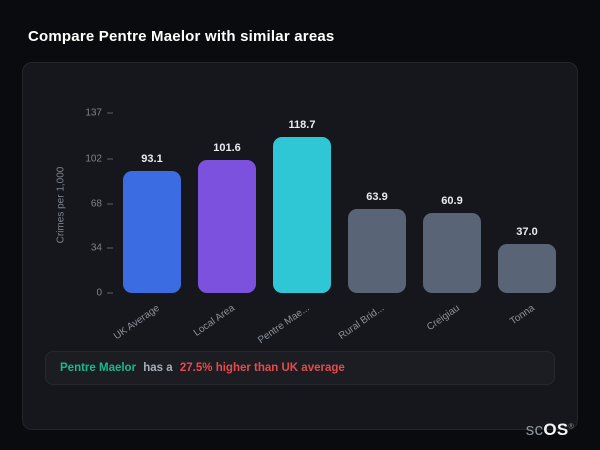  I want to click on y-tick: 137, so click(99, 113).